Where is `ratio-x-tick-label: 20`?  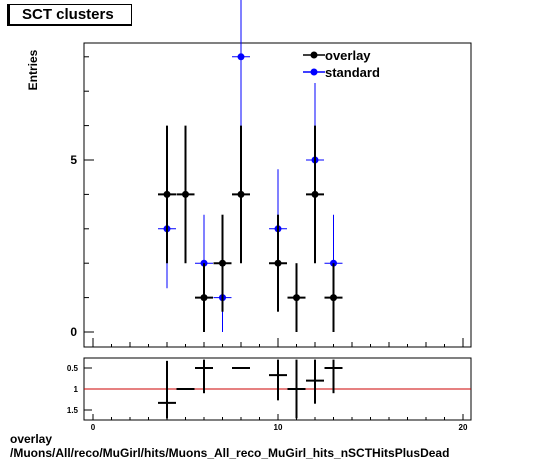
ratio-x-tick-label: 20 is located at coordinates (463, 427).